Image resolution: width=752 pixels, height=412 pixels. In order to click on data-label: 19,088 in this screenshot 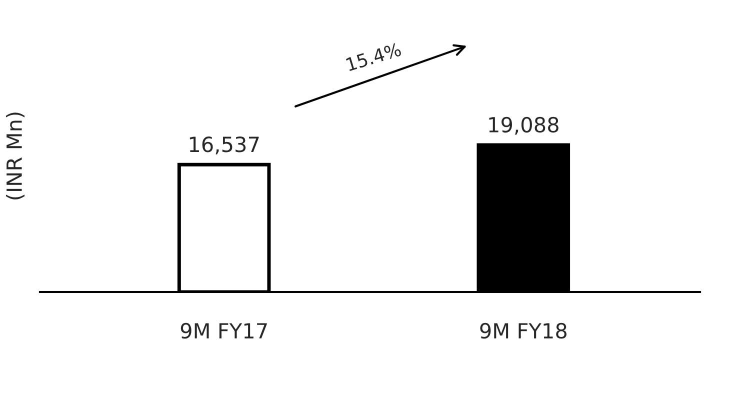, I will do `click(523, 125)`.